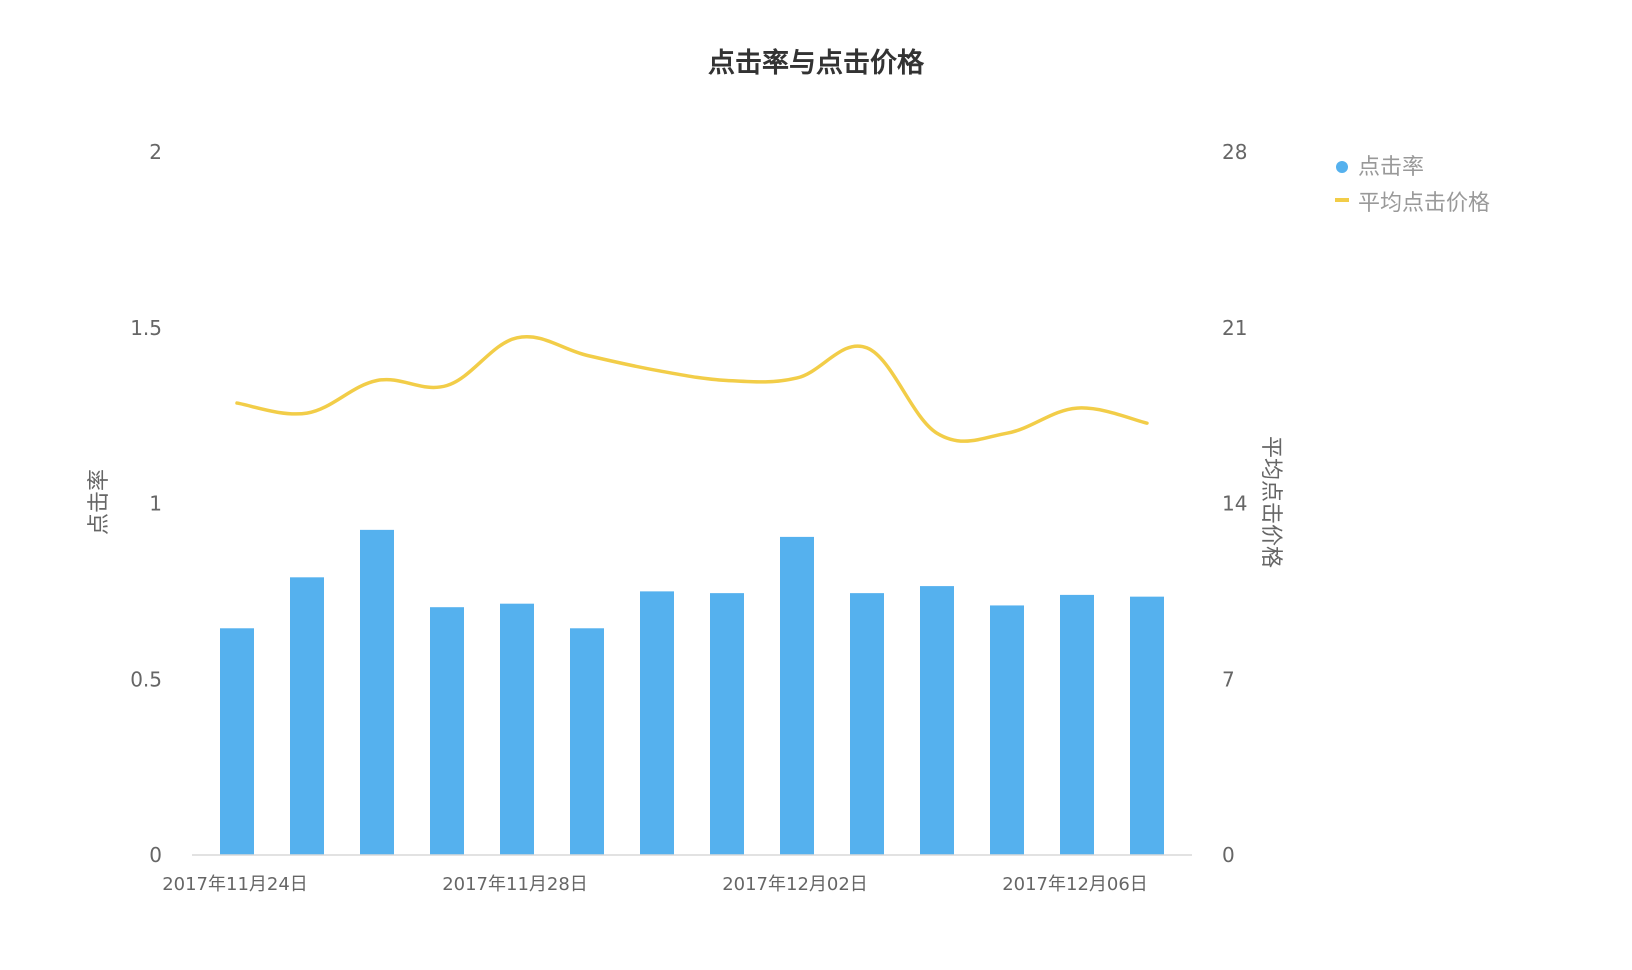 This screenshot has height=970, width=1632. What do you see at coordinates (146, 679) in the screenshot?
I see `y-tick-label: 0.5` at bounding box center [146, 679].